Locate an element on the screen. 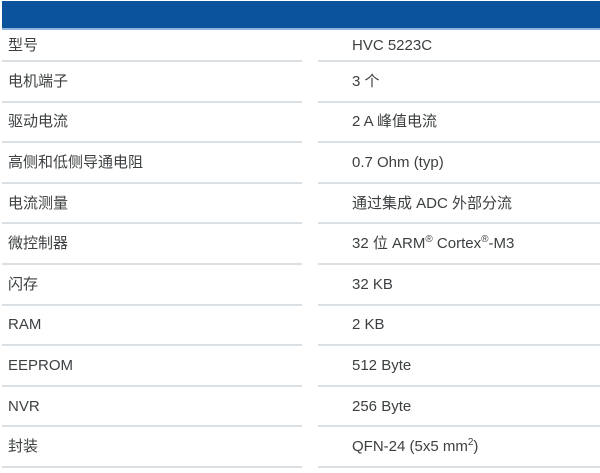 The image size is (600, 473). spec-value-microcontroller: 32 位 ARM® Cortex®-M3 is located at coordinates (459, 244).